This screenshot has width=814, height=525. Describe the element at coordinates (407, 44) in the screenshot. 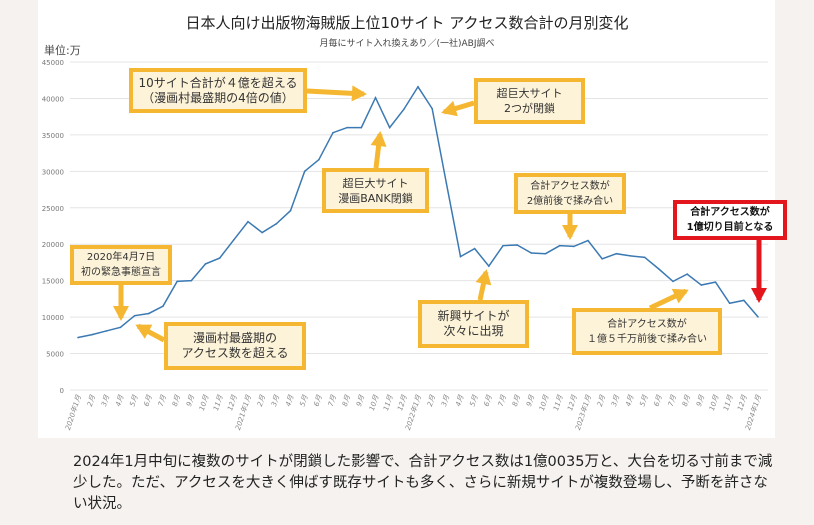

I see `chart-subtitle: 月毎にサイト入れ換えあり／(一社)ABJ調べ` at that location.